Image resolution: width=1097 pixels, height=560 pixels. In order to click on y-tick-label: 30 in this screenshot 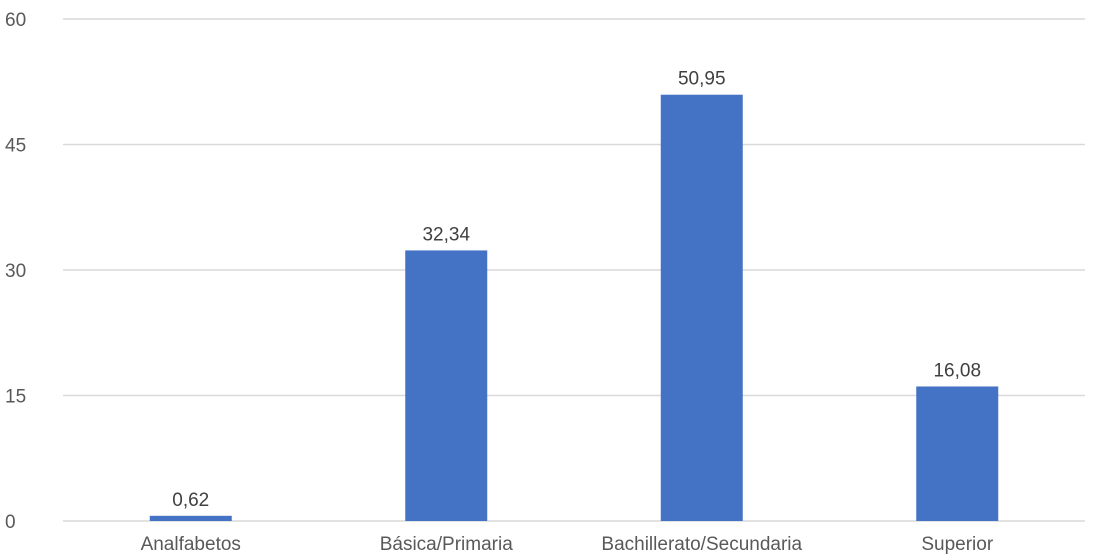, I will do `click(15, 271)`.